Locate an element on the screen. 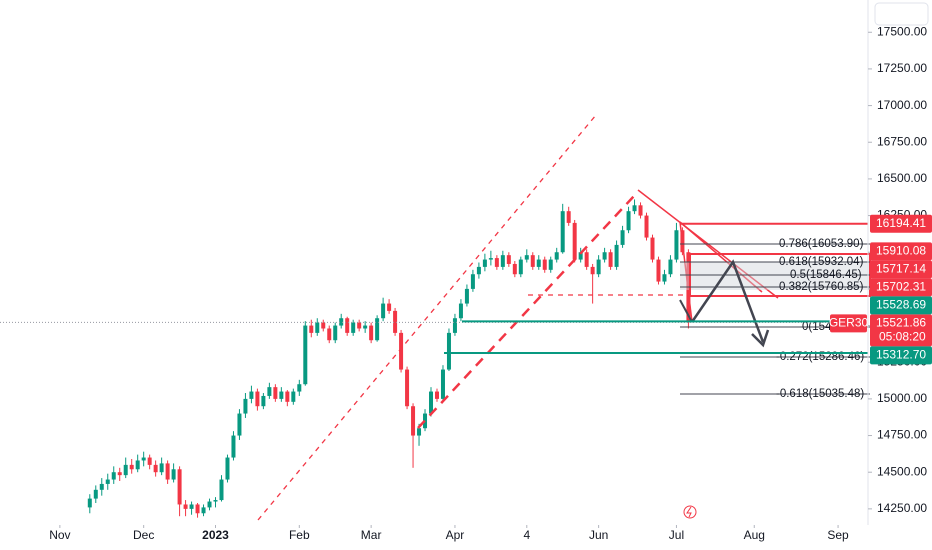  x-tick-label: Dec is located at coordinates (143, 535).